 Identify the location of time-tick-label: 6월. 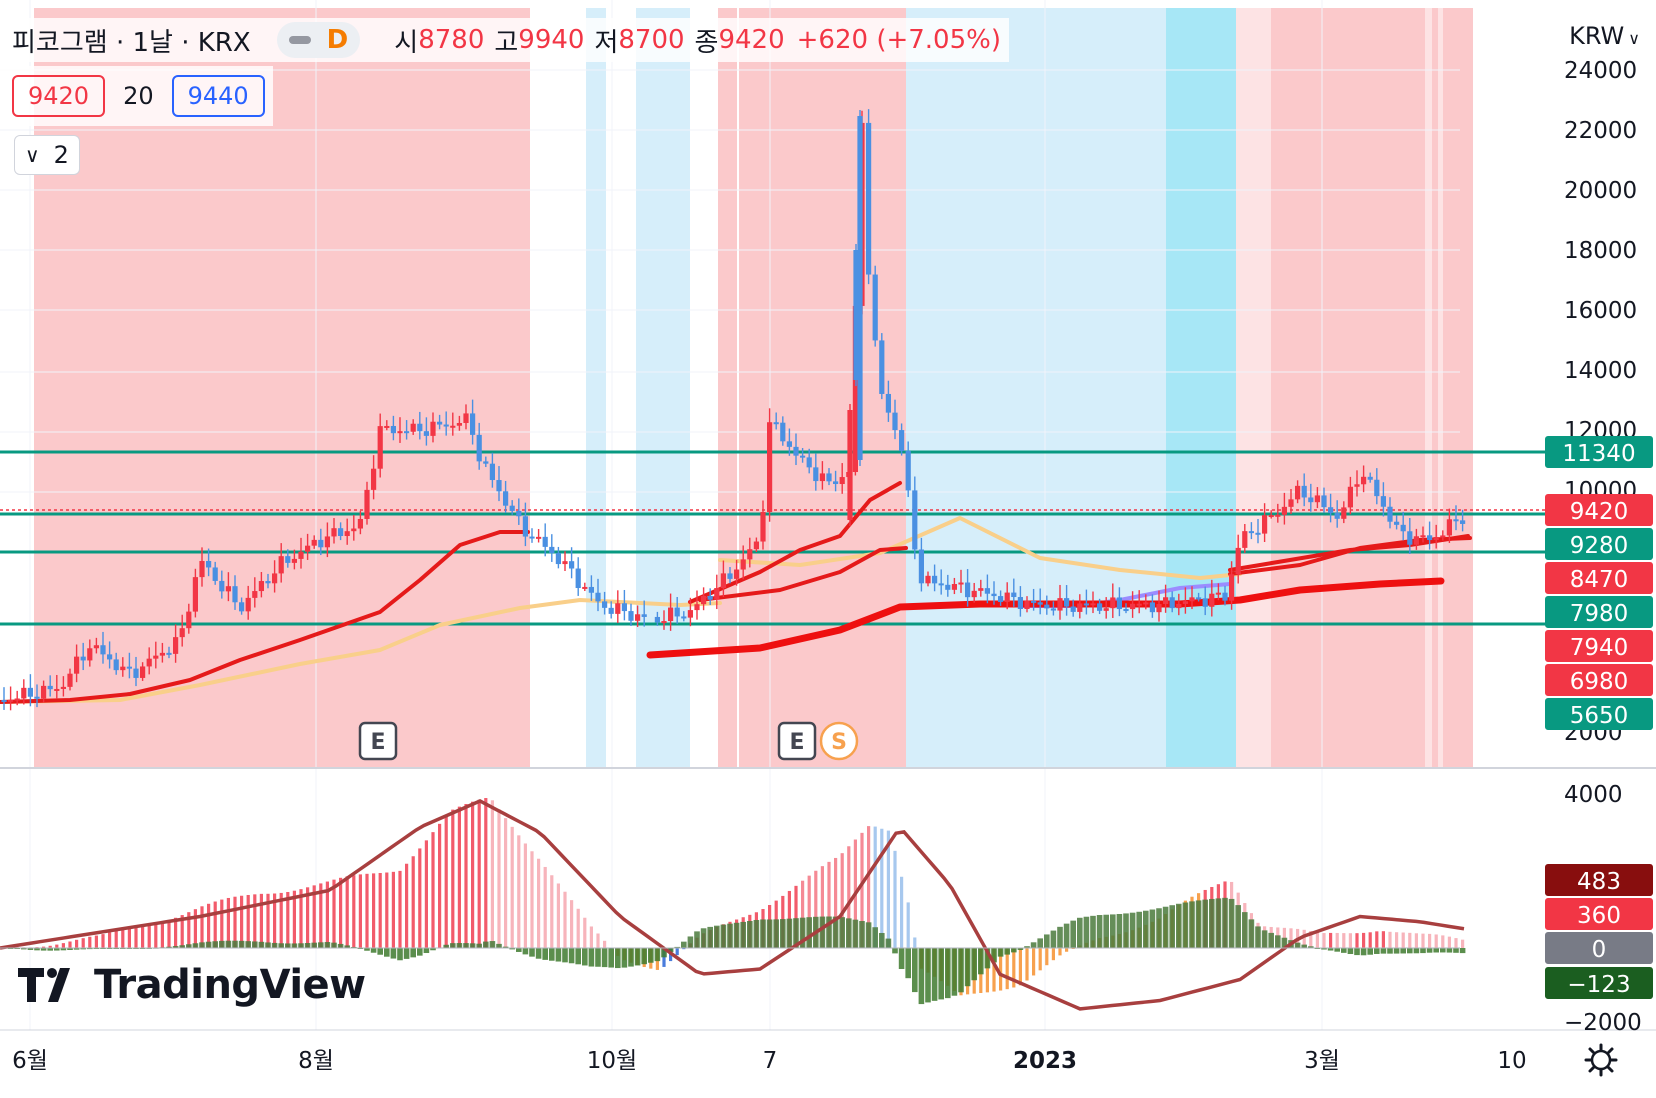
(30, 1061).